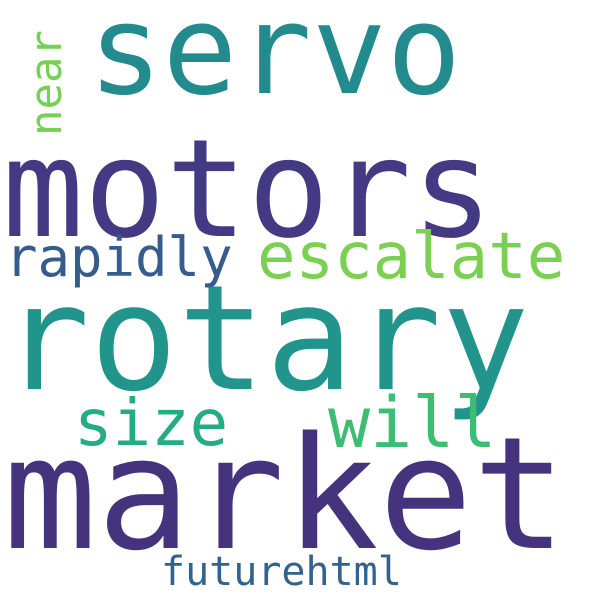 This screenshot has height=600, width=600. What do you see at coordinates (281, 572) in the screenshot?
I see `word-futurehtml: futurehtml` at bounding box center [281, 572].